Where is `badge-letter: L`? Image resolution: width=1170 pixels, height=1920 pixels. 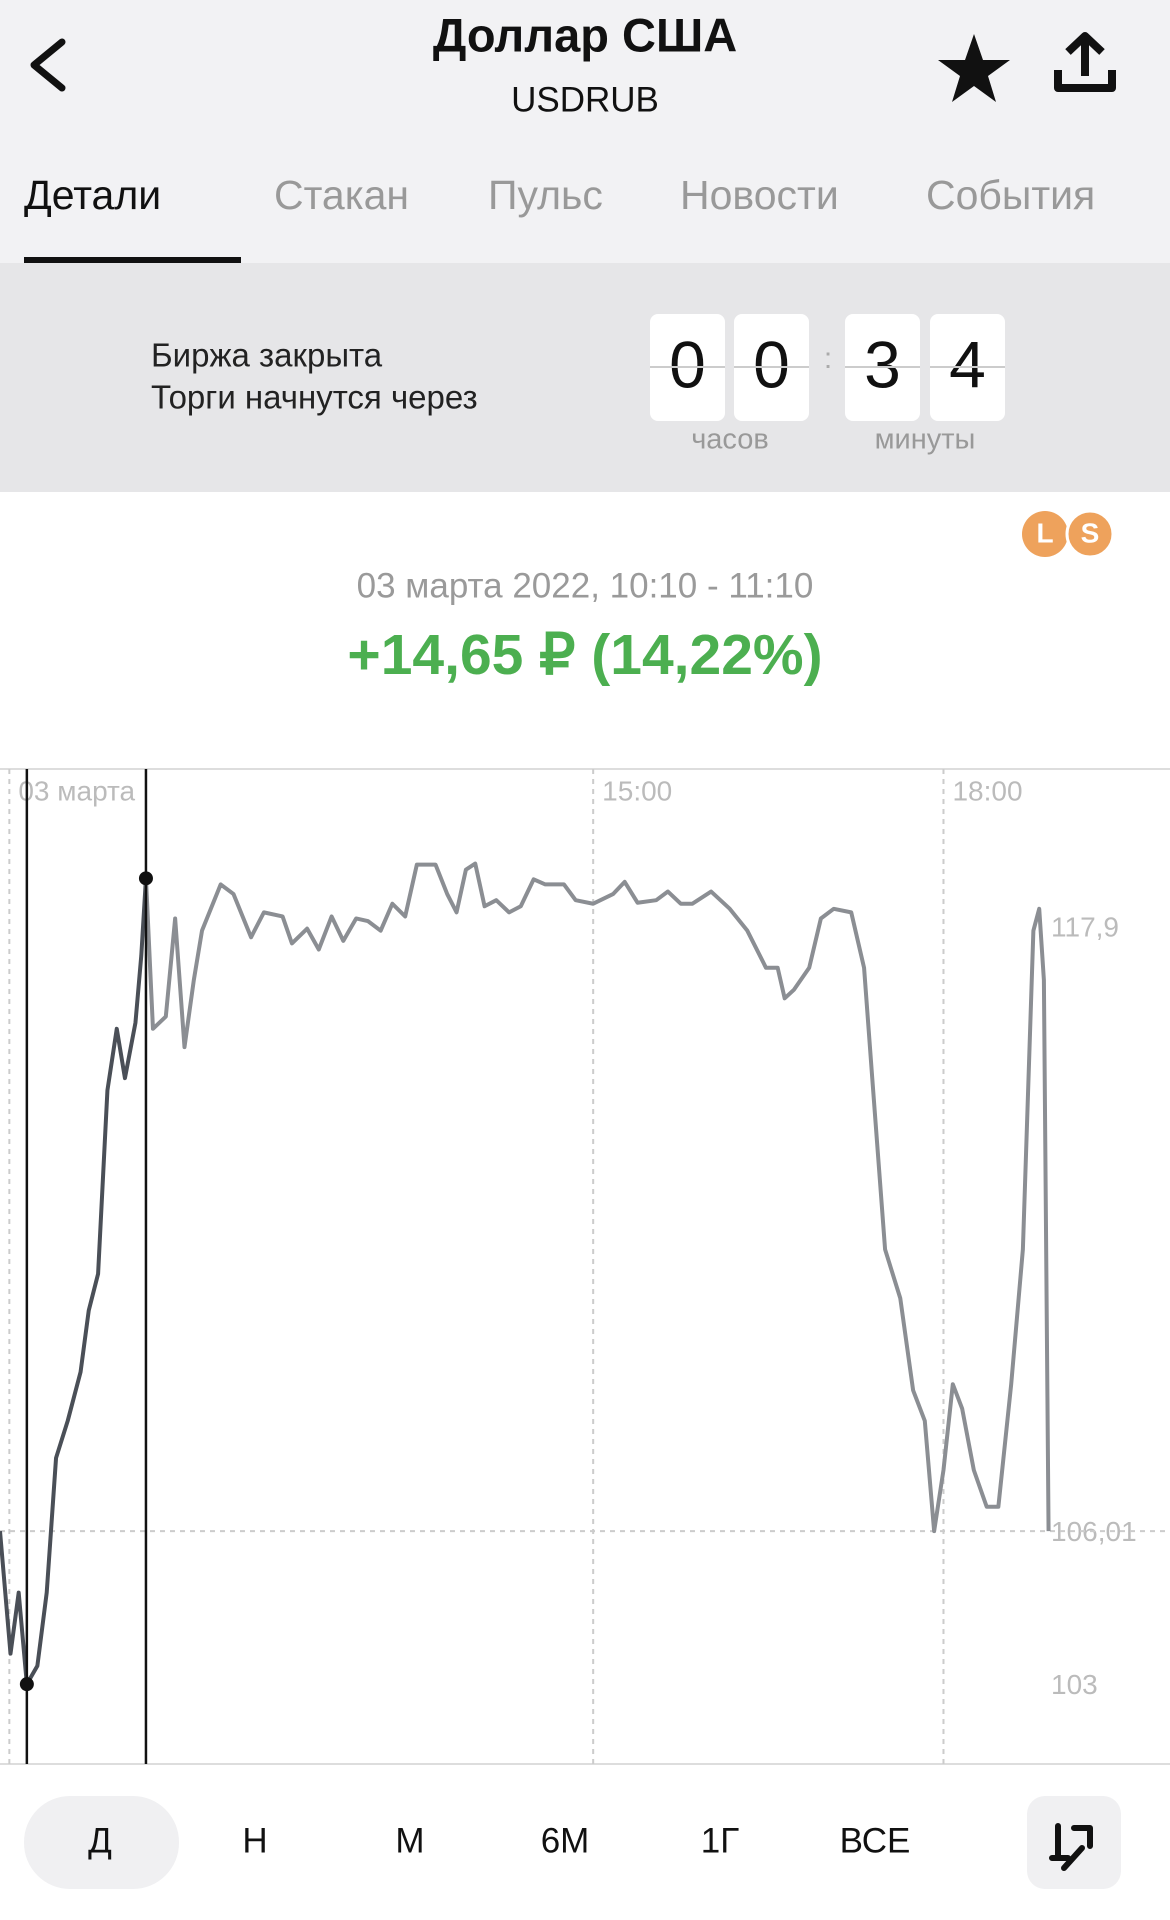 badge-letter: L is located at coordinates (1044, 532).